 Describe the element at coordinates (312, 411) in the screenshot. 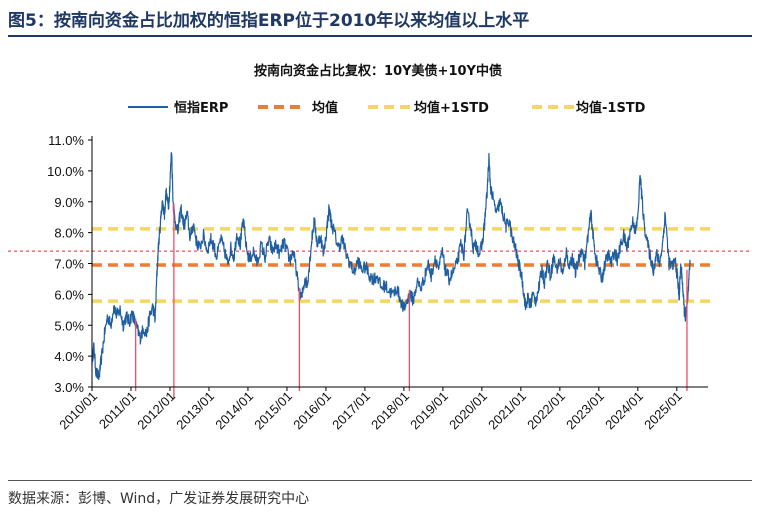

I see `x-tick-label: 2016/01` at that location.